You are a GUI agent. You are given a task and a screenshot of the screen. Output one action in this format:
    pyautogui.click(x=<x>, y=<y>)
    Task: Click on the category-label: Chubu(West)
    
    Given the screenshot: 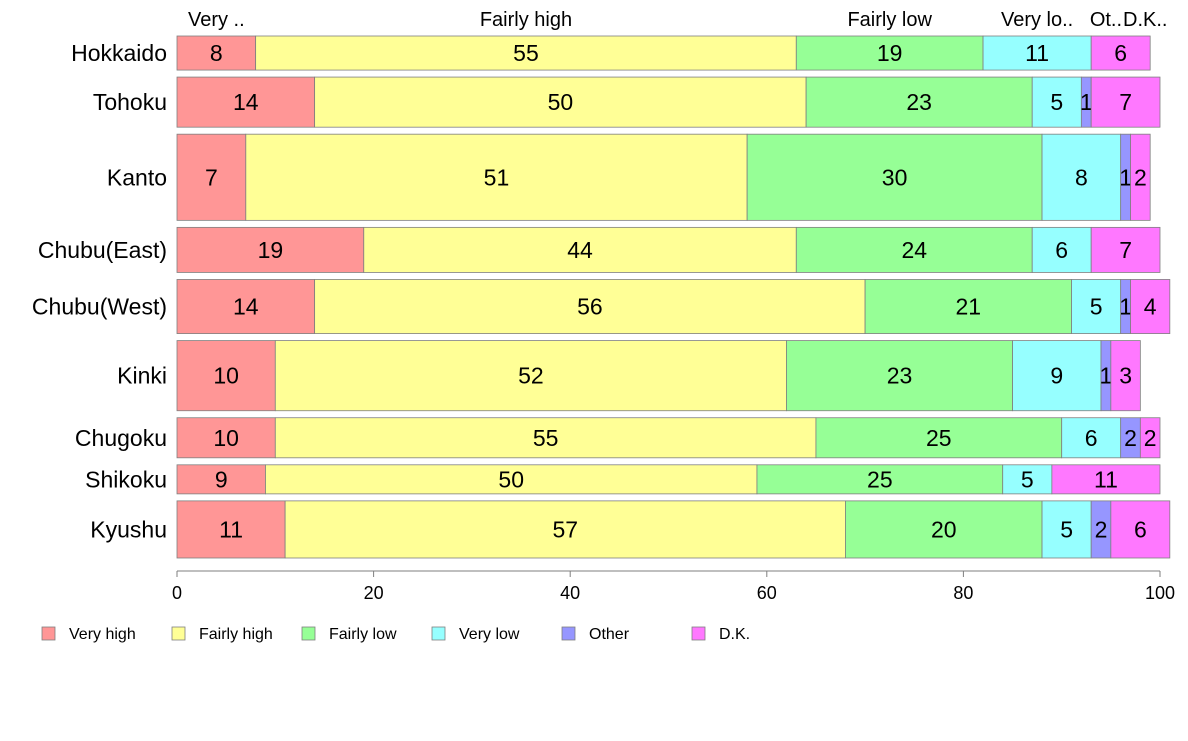 What is the action you would take?
    pyautogui.click(x=99, y=307)
    